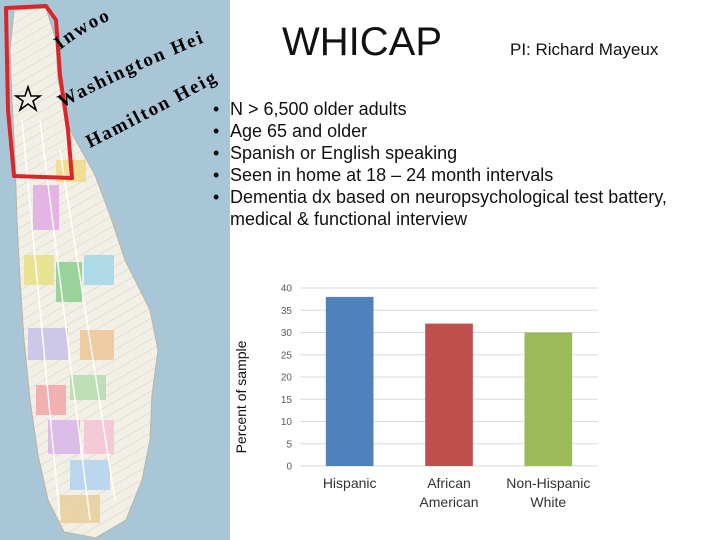 The image size is (720, 540). What do you see at coordinates (241, 396) in the screenshot?
I see `y-axis-label: Percent of sample` at bounding box center [241, 396].